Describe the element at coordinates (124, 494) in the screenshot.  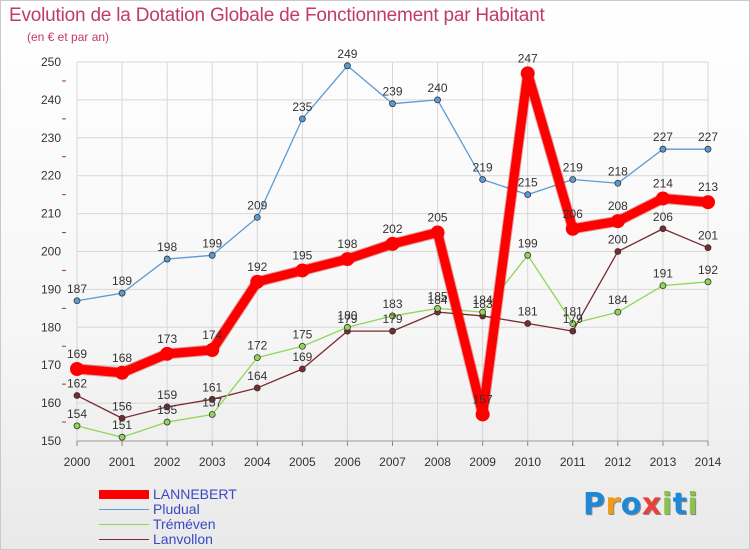
I see `legend-swatch-lannebert` at that location.